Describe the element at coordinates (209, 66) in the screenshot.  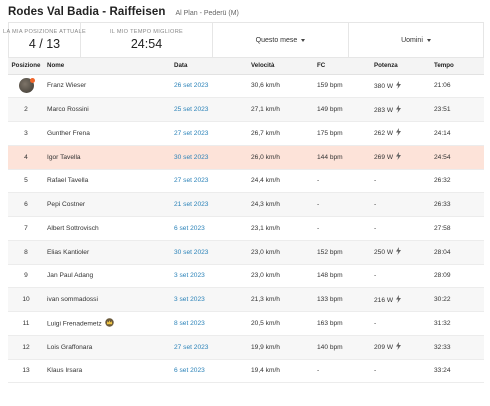
I see `column-header-date: Data` at that location.